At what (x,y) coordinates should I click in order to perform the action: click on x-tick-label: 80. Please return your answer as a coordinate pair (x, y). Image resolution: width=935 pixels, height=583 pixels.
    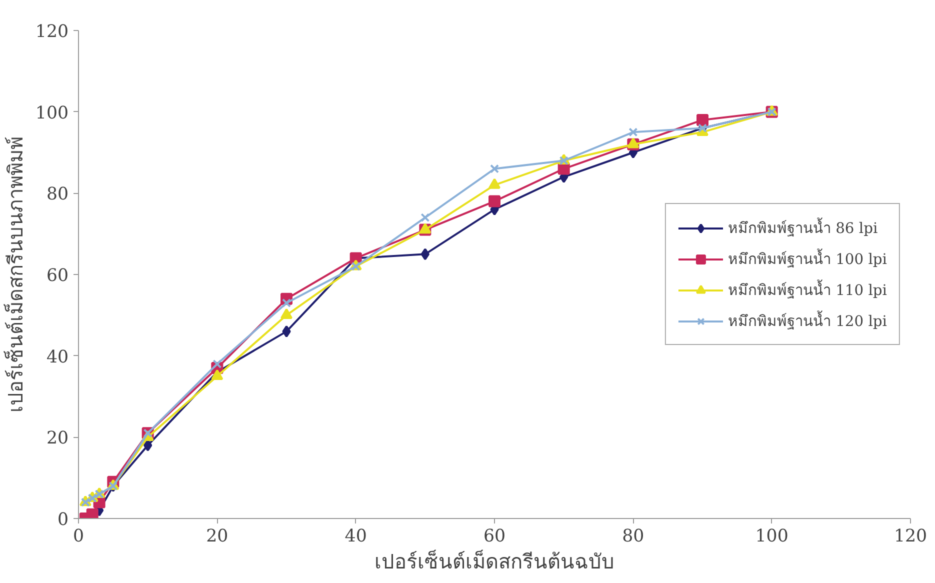
    Looking at the image, I should click on (633, 536).